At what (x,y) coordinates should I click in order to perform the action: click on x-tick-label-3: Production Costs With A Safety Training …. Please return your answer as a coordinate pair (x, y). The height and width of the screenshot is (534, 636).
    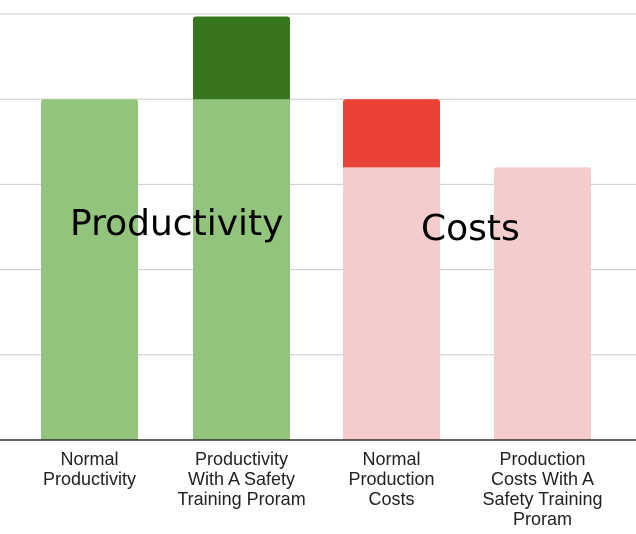
    Looking at the image, I should click on (542, 489).